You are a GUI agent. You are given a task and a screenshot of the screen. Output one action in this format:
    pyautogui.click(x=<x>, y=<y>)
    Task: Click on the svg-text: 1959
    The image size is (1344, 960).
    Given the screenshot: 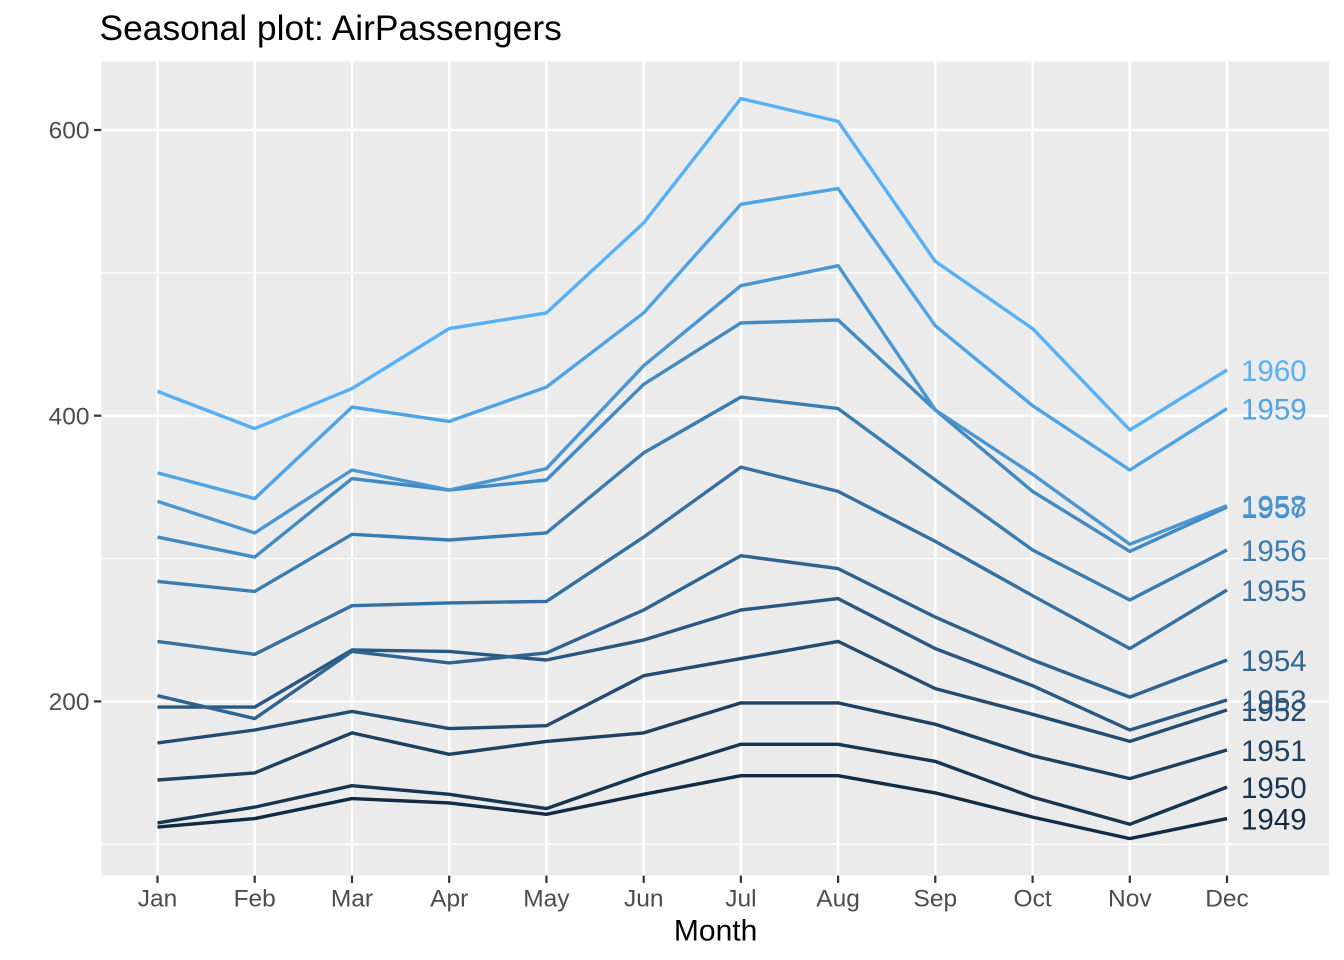 What is the action you would take?
    pyautogui.click(x=1274, y=410)
    